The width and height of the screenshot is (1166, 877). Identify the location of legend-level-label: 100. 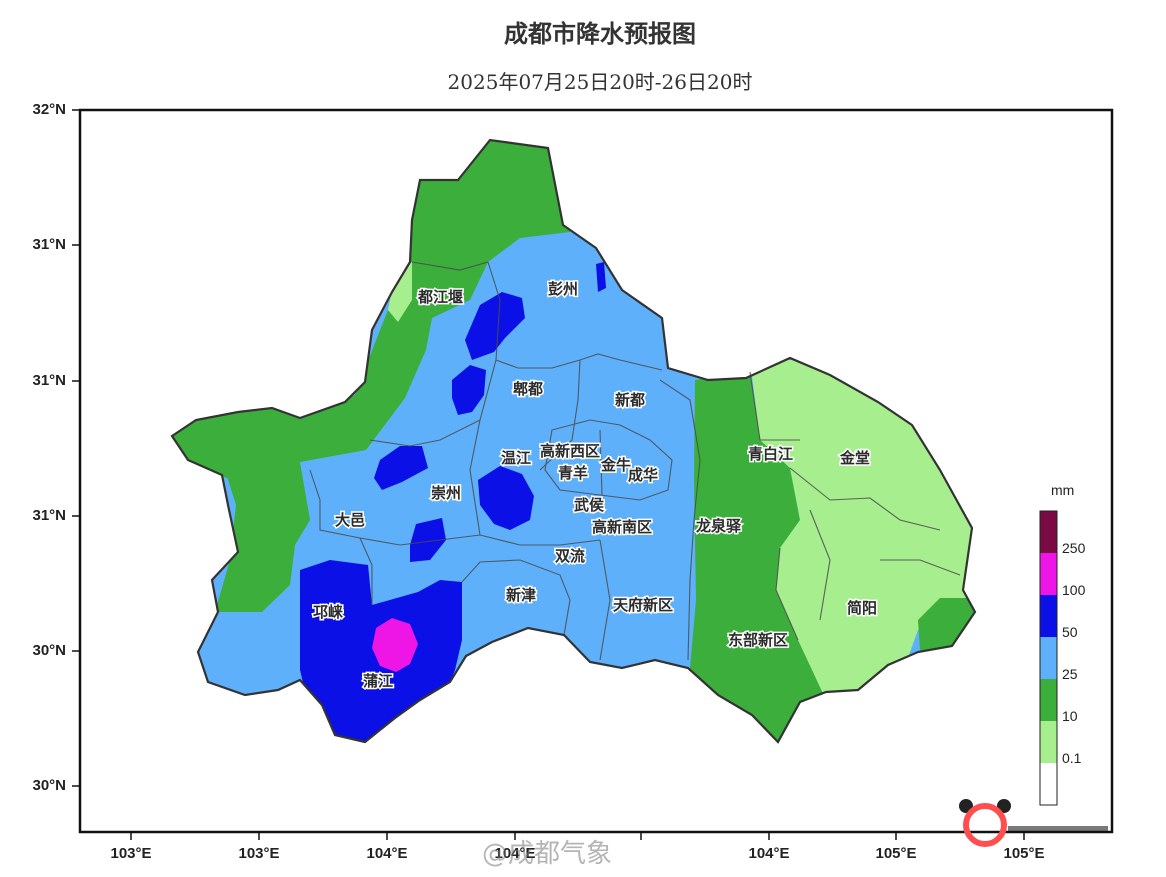
(1074, 590).